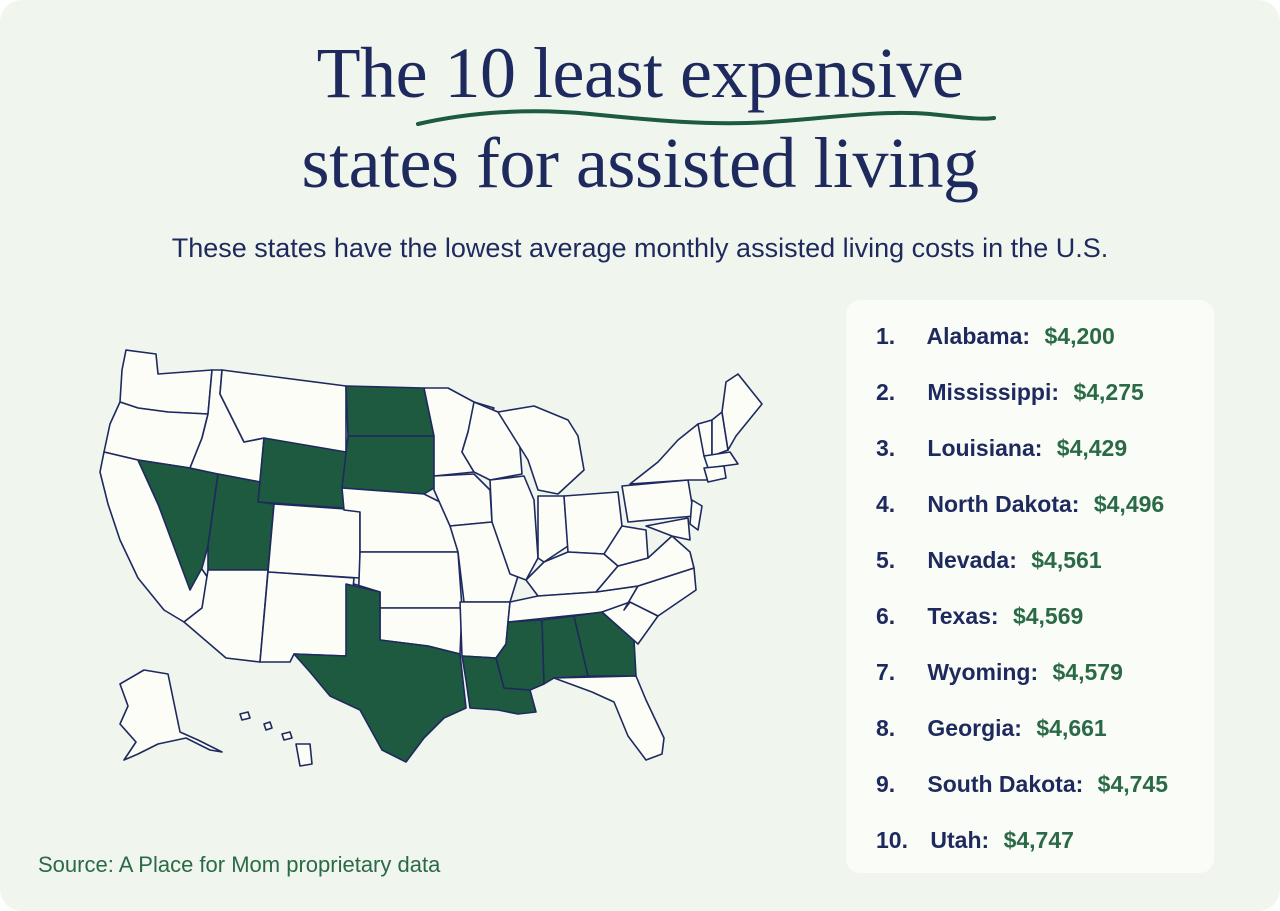  Describe the element at coordinates (1041, 336) in the screenshot. I see `list-item: 1. Alabama: $4,200` at that location.